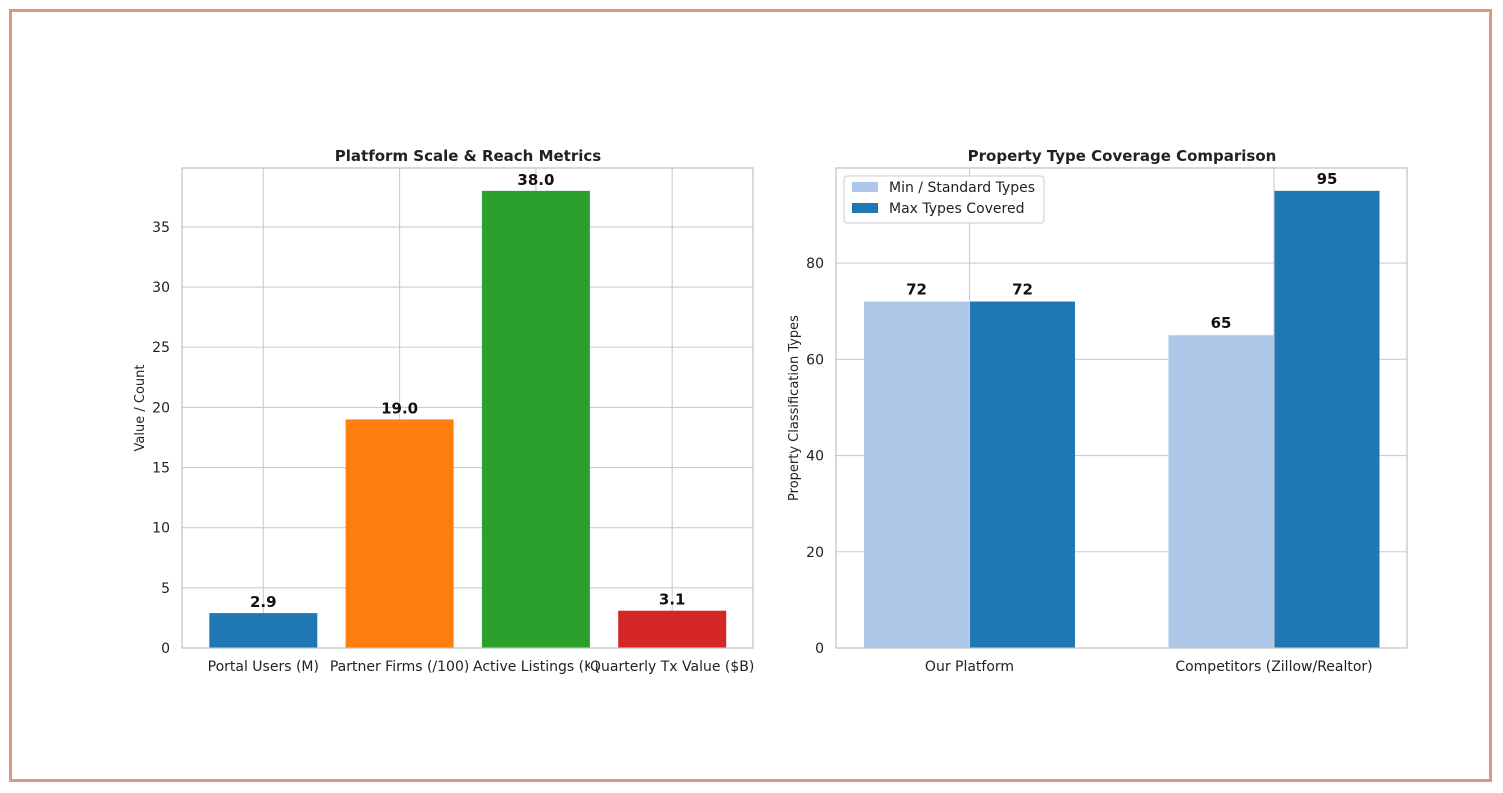 The image size is (1503, 793). I want to click on chart-left-title: Platform Scale & Reach Metrics, so click(468, 156).